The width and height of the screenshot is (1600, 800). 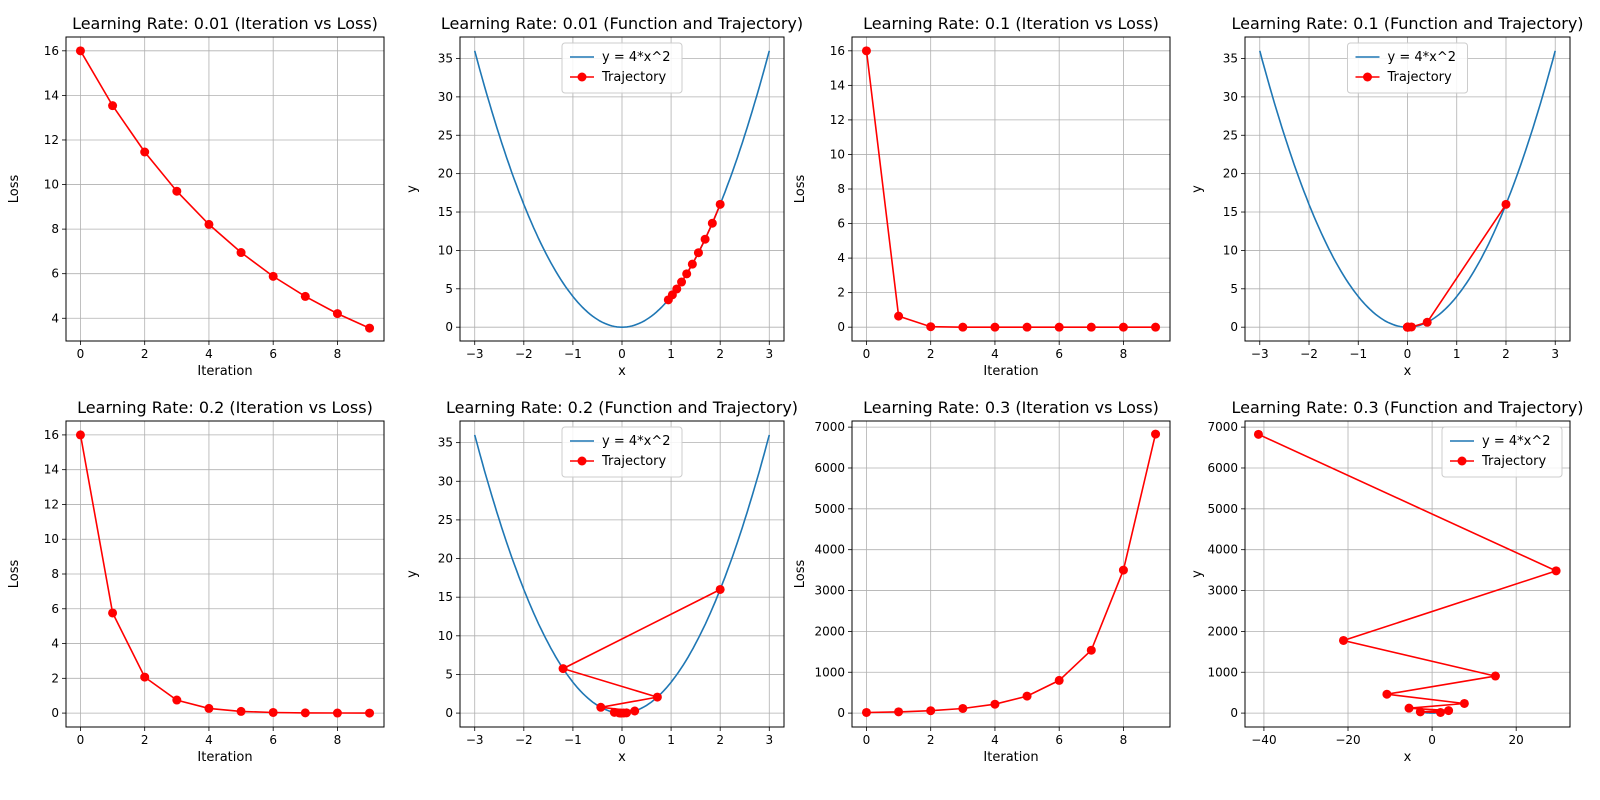 What do you see at coordinates (841, 258) in the screenshot?
I see `y-tick-label: 4` at bounding box center [841, 258].